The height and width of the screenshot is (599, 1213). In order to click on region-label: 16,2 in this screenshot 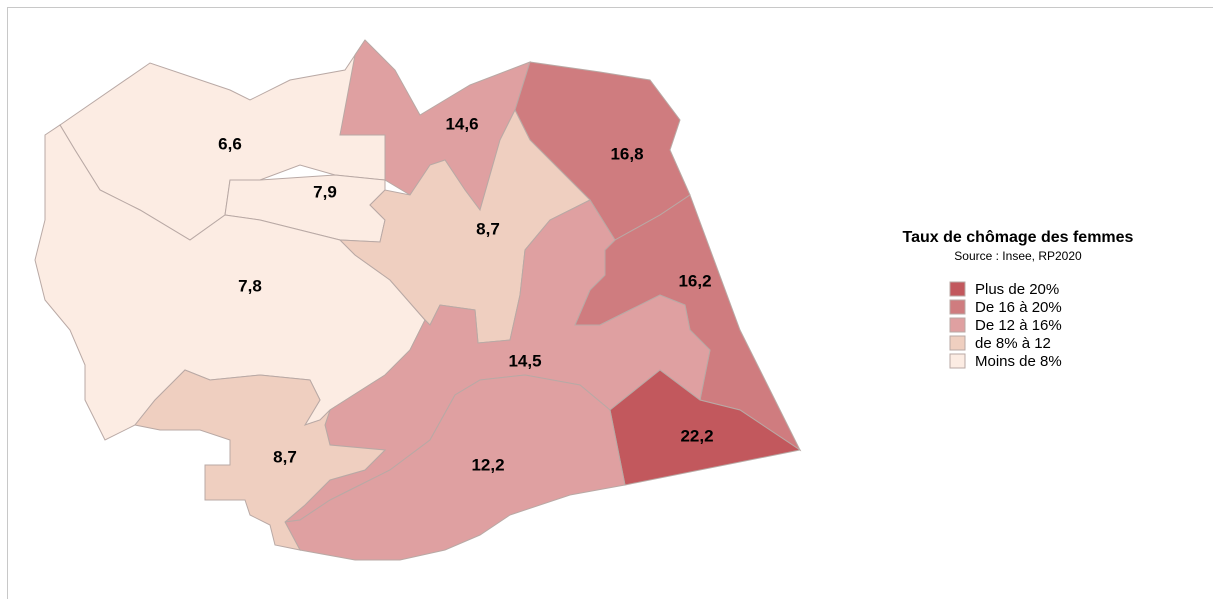, I will do `click(694, 280)`.